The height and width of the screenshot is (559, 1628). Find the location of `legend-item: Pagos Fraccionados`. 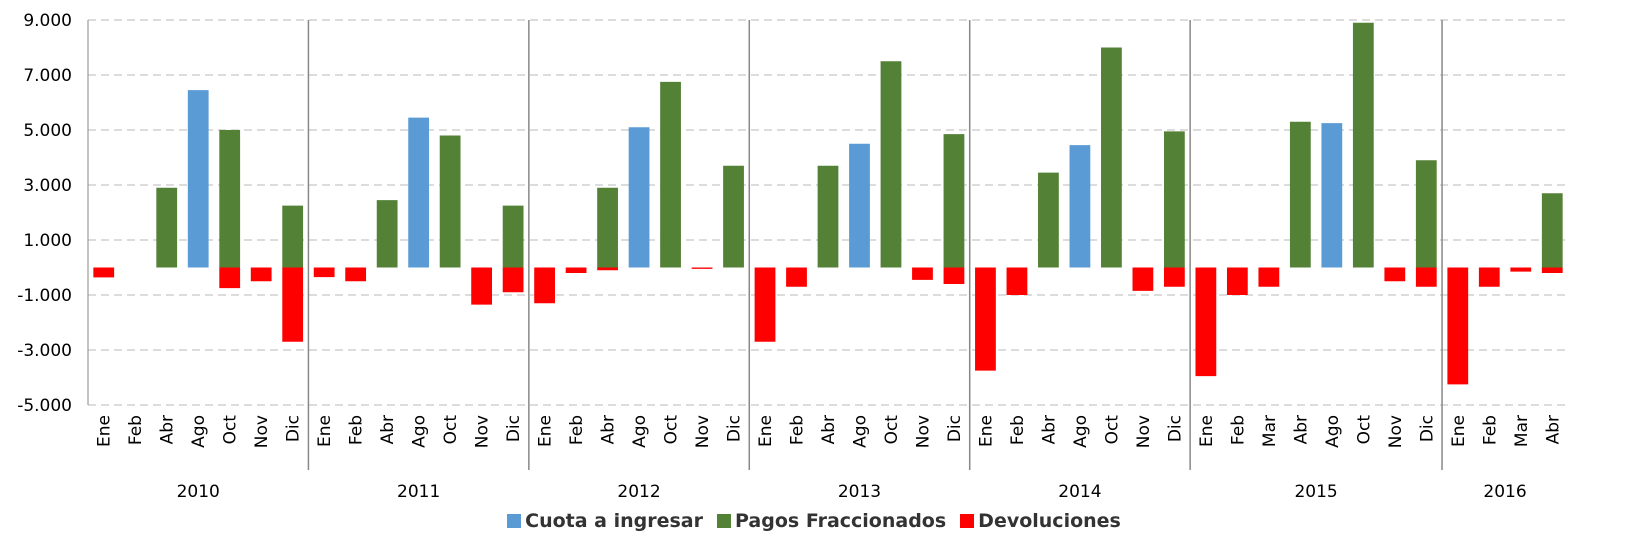

legend-item: Pagos Fraccionados is located at coordinates (831, 521).